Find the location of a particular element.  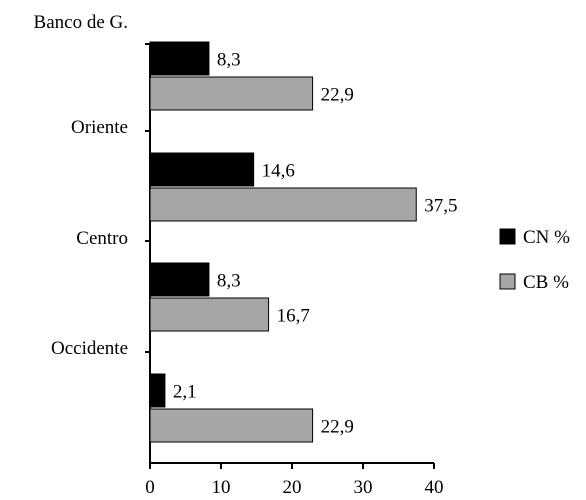

data-label: 37,5 is located at coordinates (440, 206).